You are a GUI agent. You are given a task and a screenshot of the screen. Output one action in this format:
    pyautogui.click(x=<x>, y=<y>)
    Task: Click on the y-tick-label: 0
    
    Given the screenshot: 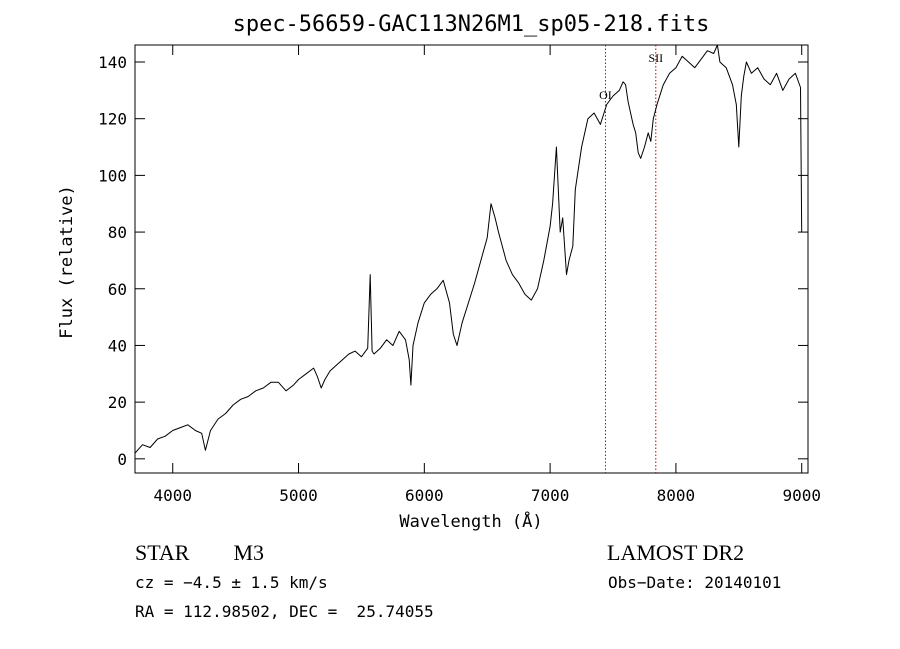 What is the action you would take?
    pyautogui.click(x=122, y=459)
    